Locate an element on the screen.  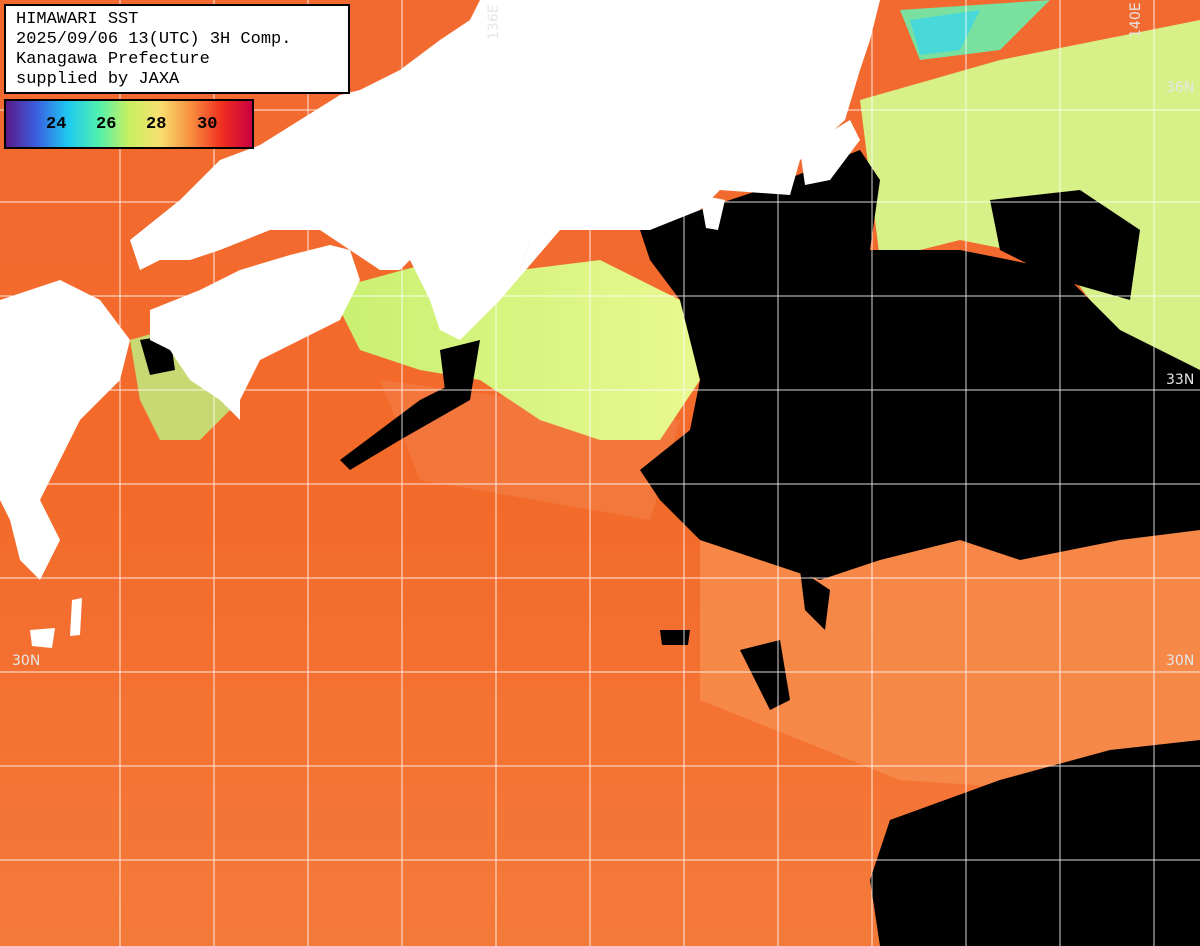
land-tanegashima is located at coordinates (42, 638).